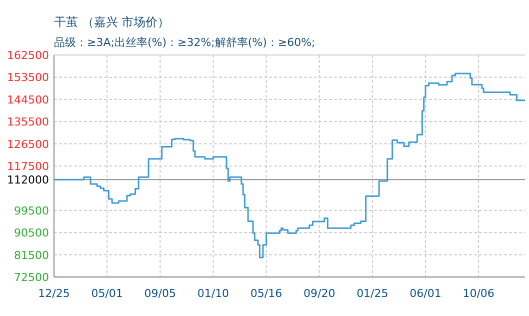  I want to click on y-tick-label: 117500, so click(28, 166).